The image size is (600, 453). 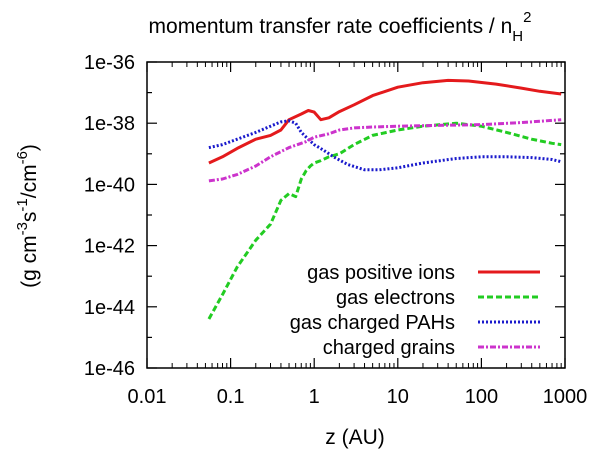 I want to click on series-line-gas-positive-ions, so click(x=385, y=121).